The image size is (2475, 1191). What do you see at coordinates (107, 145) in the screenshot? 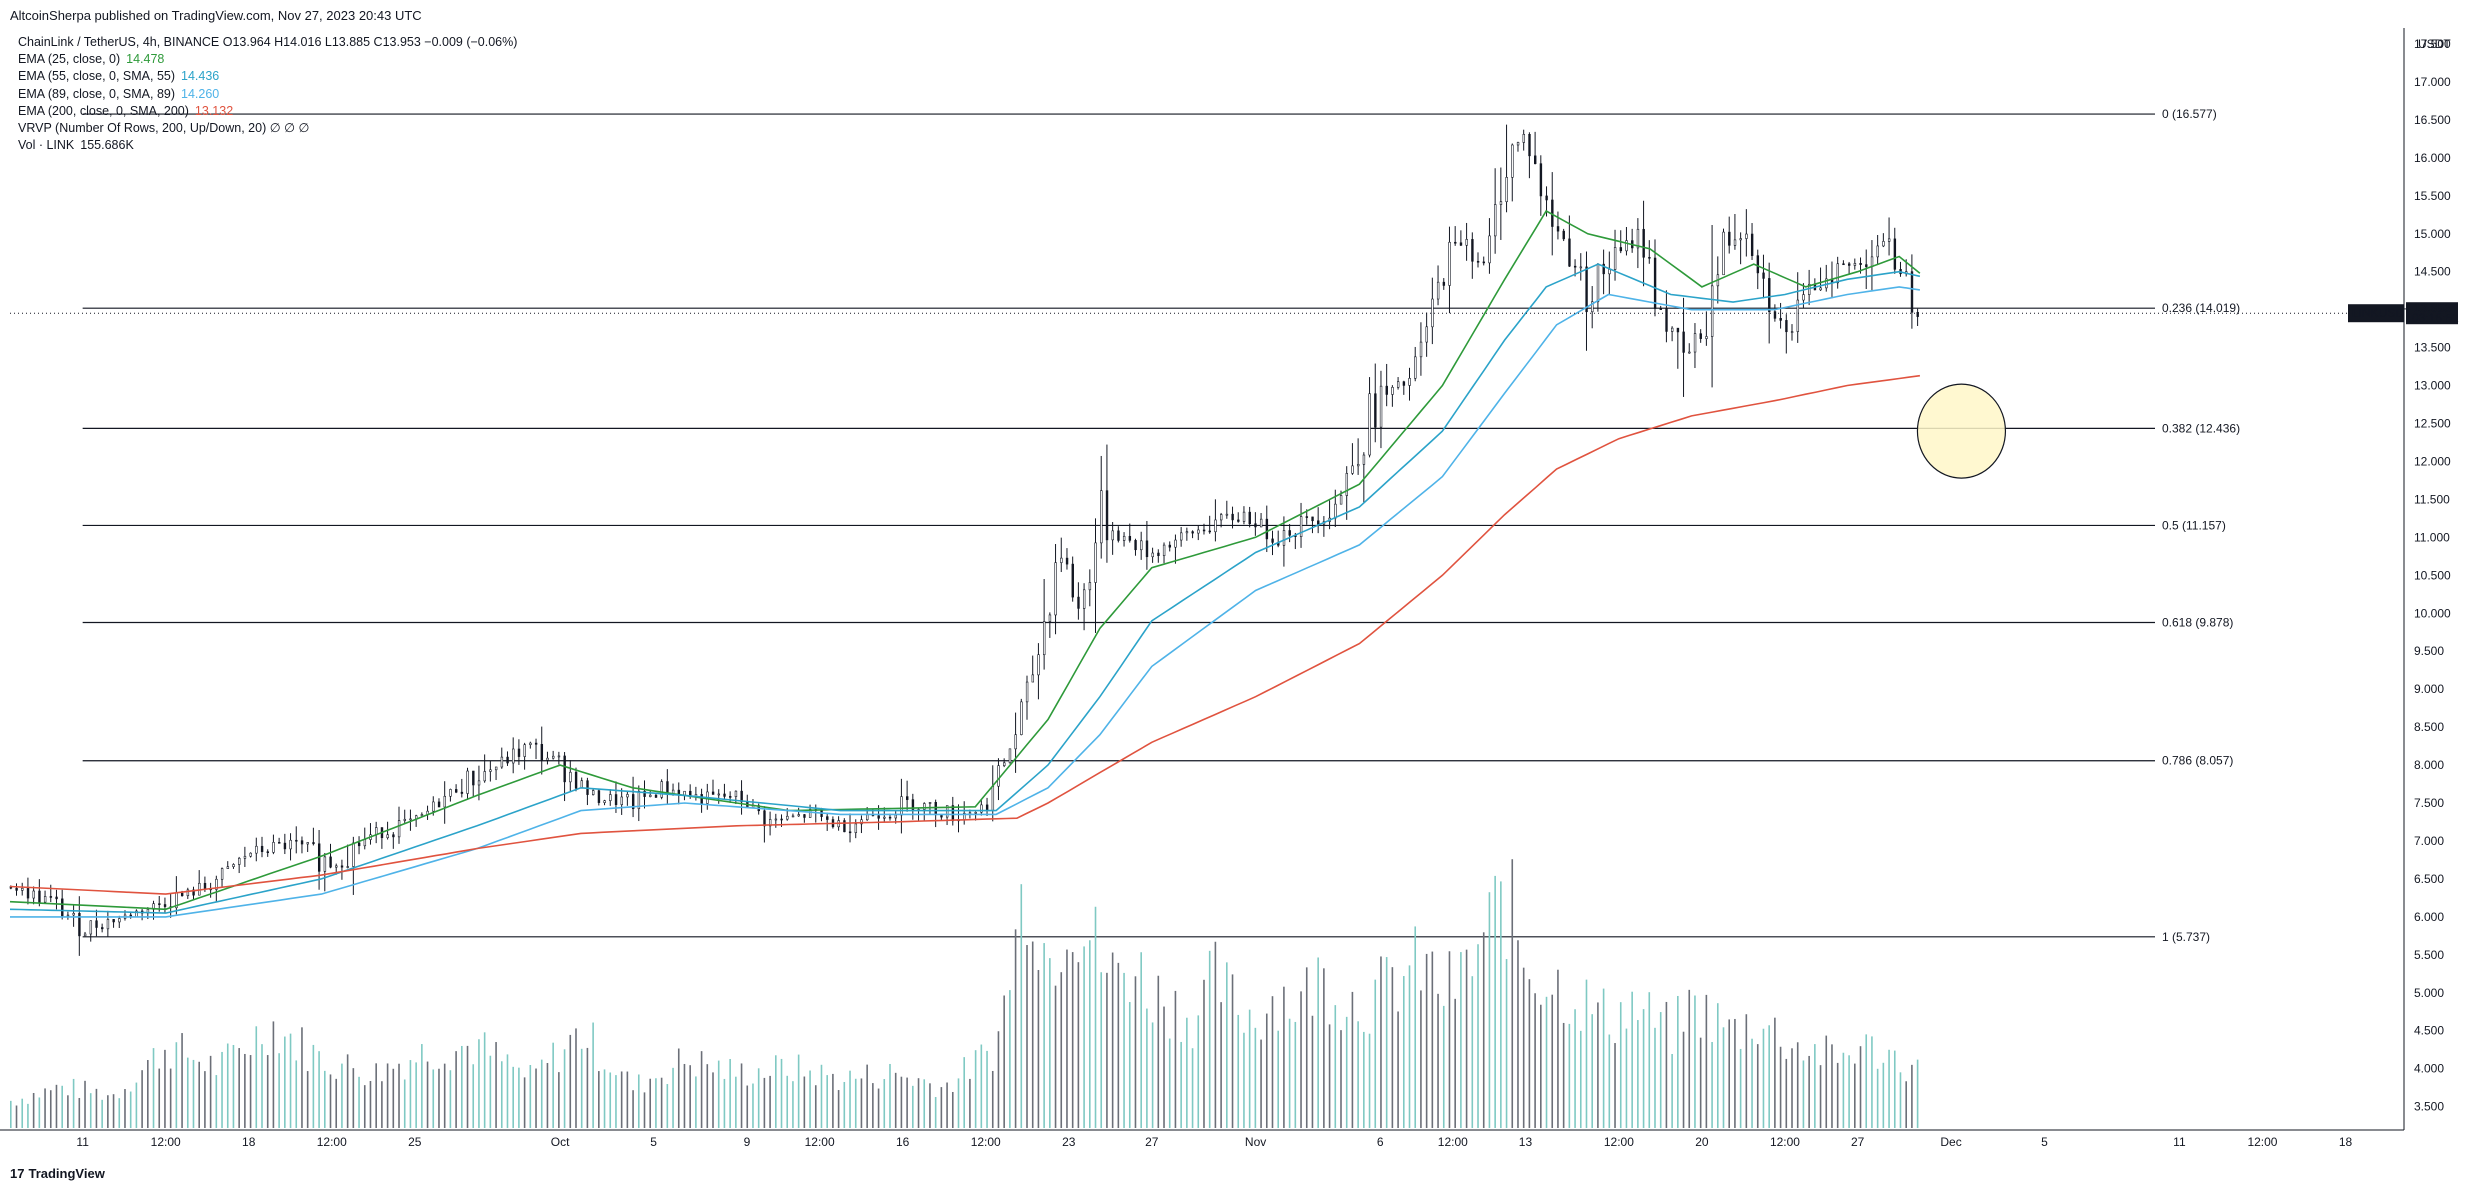
I see `legend-value: 155.686K` at bounding box center [107, 145].